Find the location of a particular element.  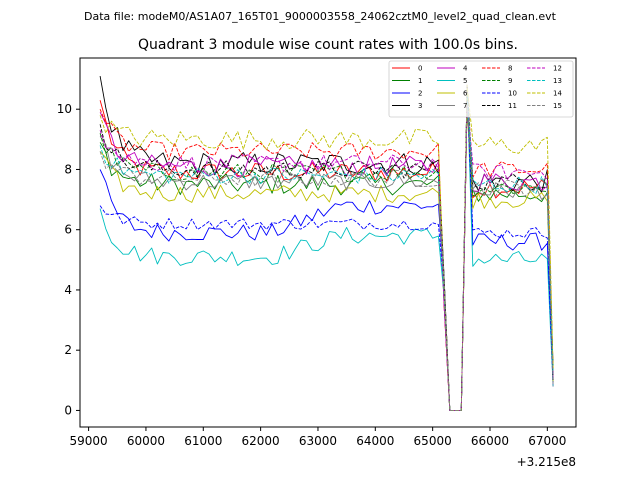

legend-label-1: 1 is located at coordinates (420, 81).